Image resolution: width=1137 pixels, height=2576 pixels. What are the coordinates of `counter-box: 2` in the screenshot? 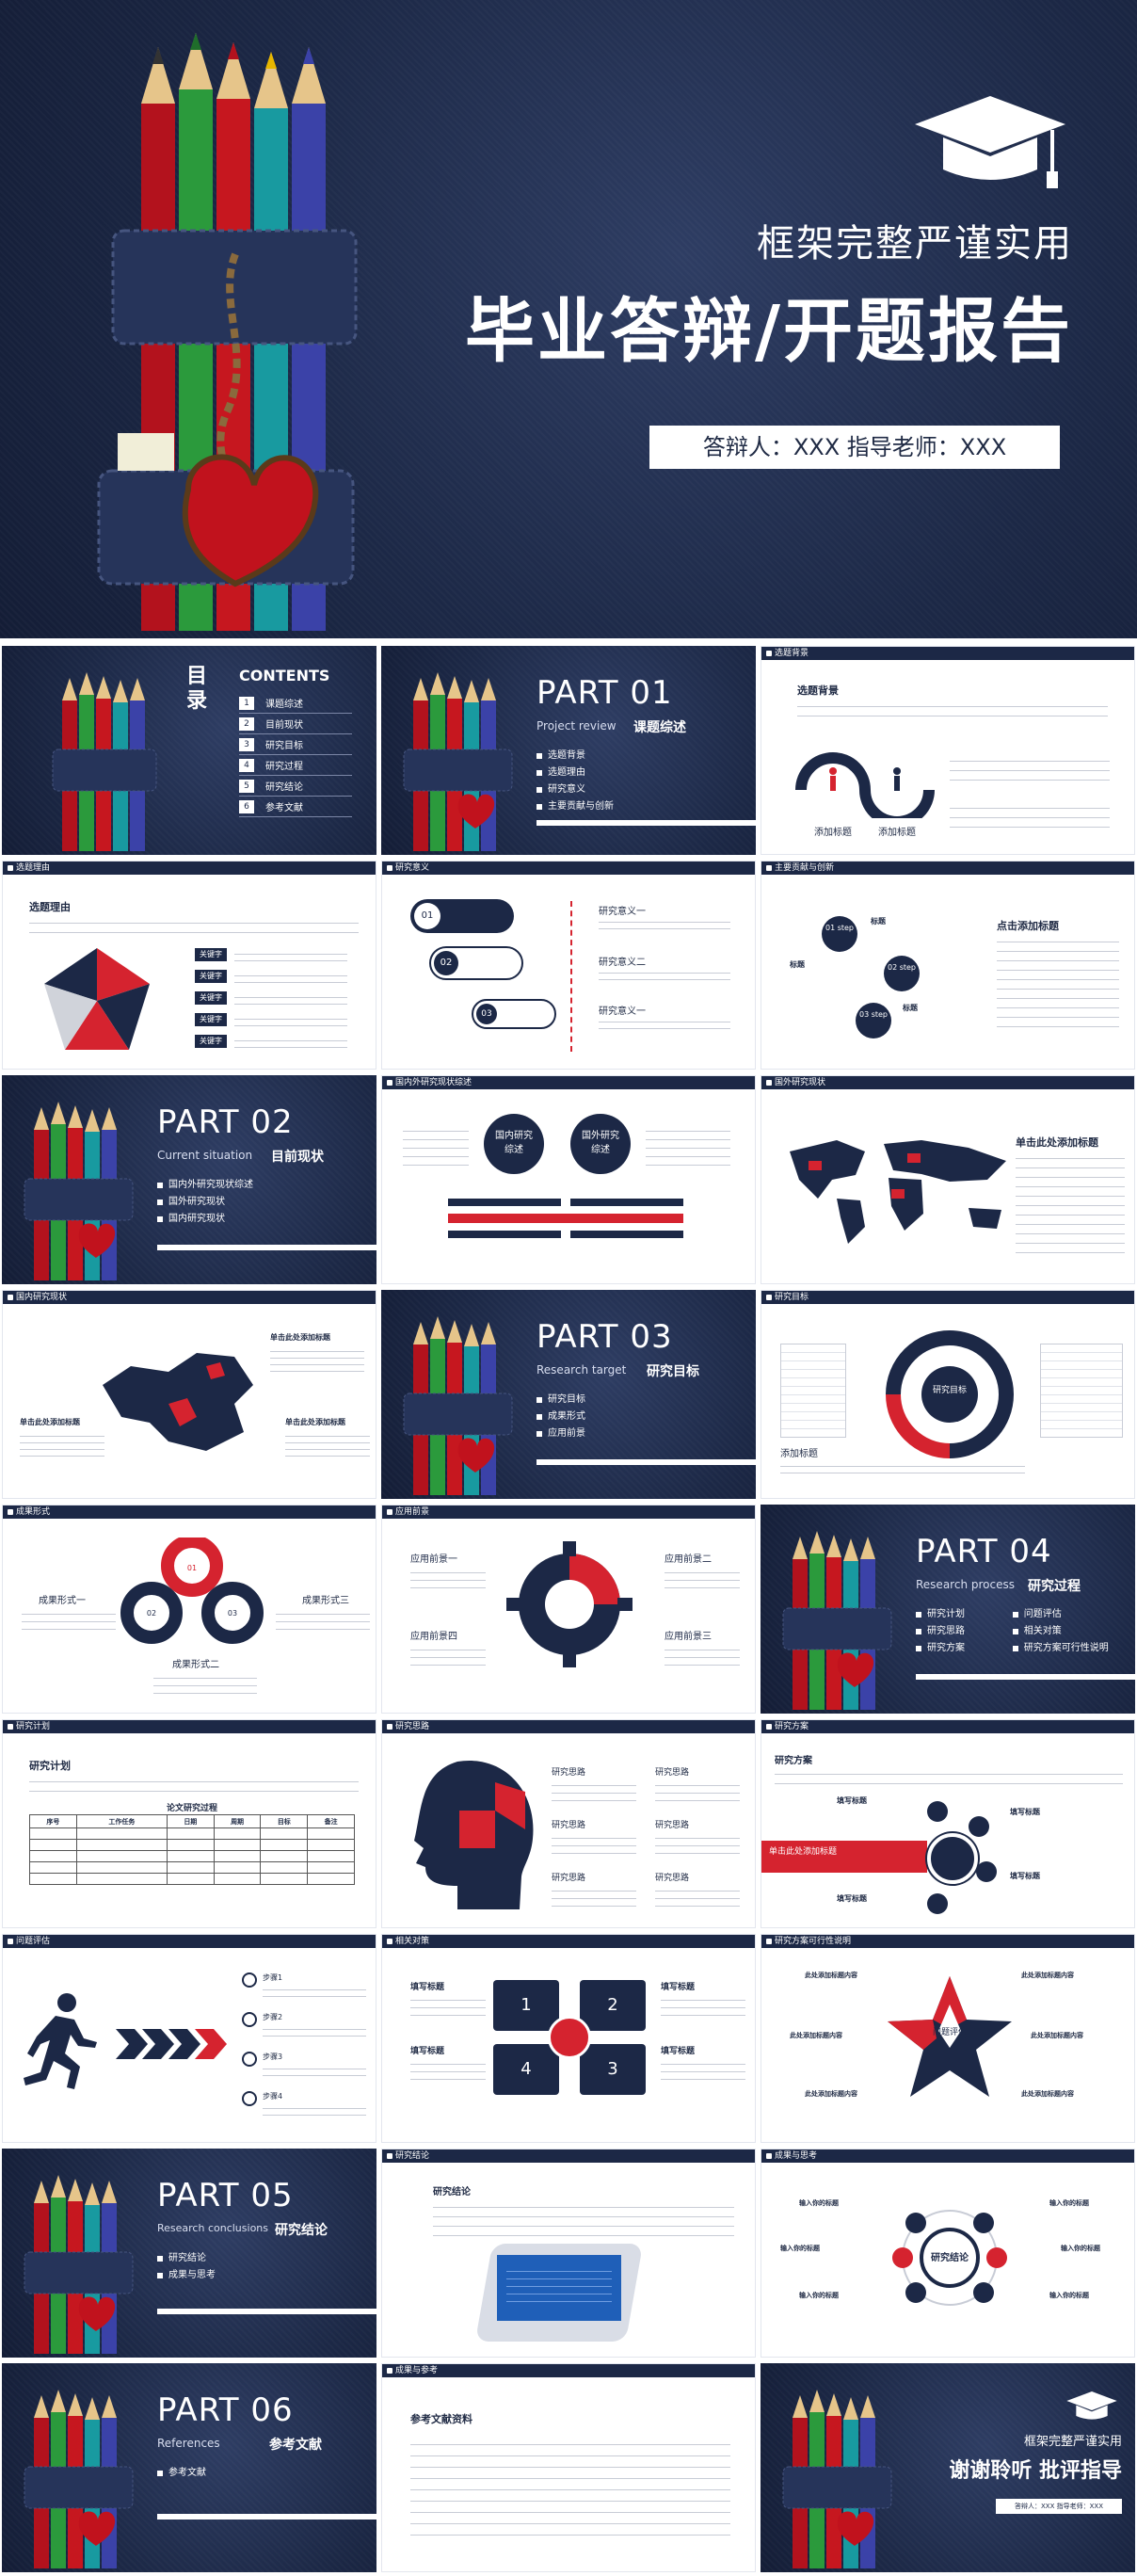 It's located at (613, 2005).